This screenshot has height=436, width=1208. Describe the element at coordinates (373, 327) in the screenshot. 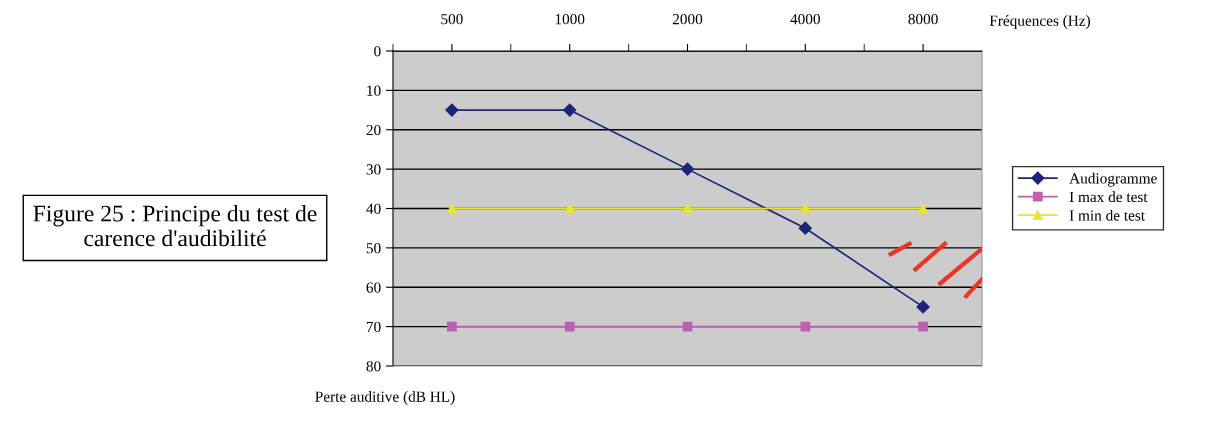

I see `y-tick-label: 70` at that location.